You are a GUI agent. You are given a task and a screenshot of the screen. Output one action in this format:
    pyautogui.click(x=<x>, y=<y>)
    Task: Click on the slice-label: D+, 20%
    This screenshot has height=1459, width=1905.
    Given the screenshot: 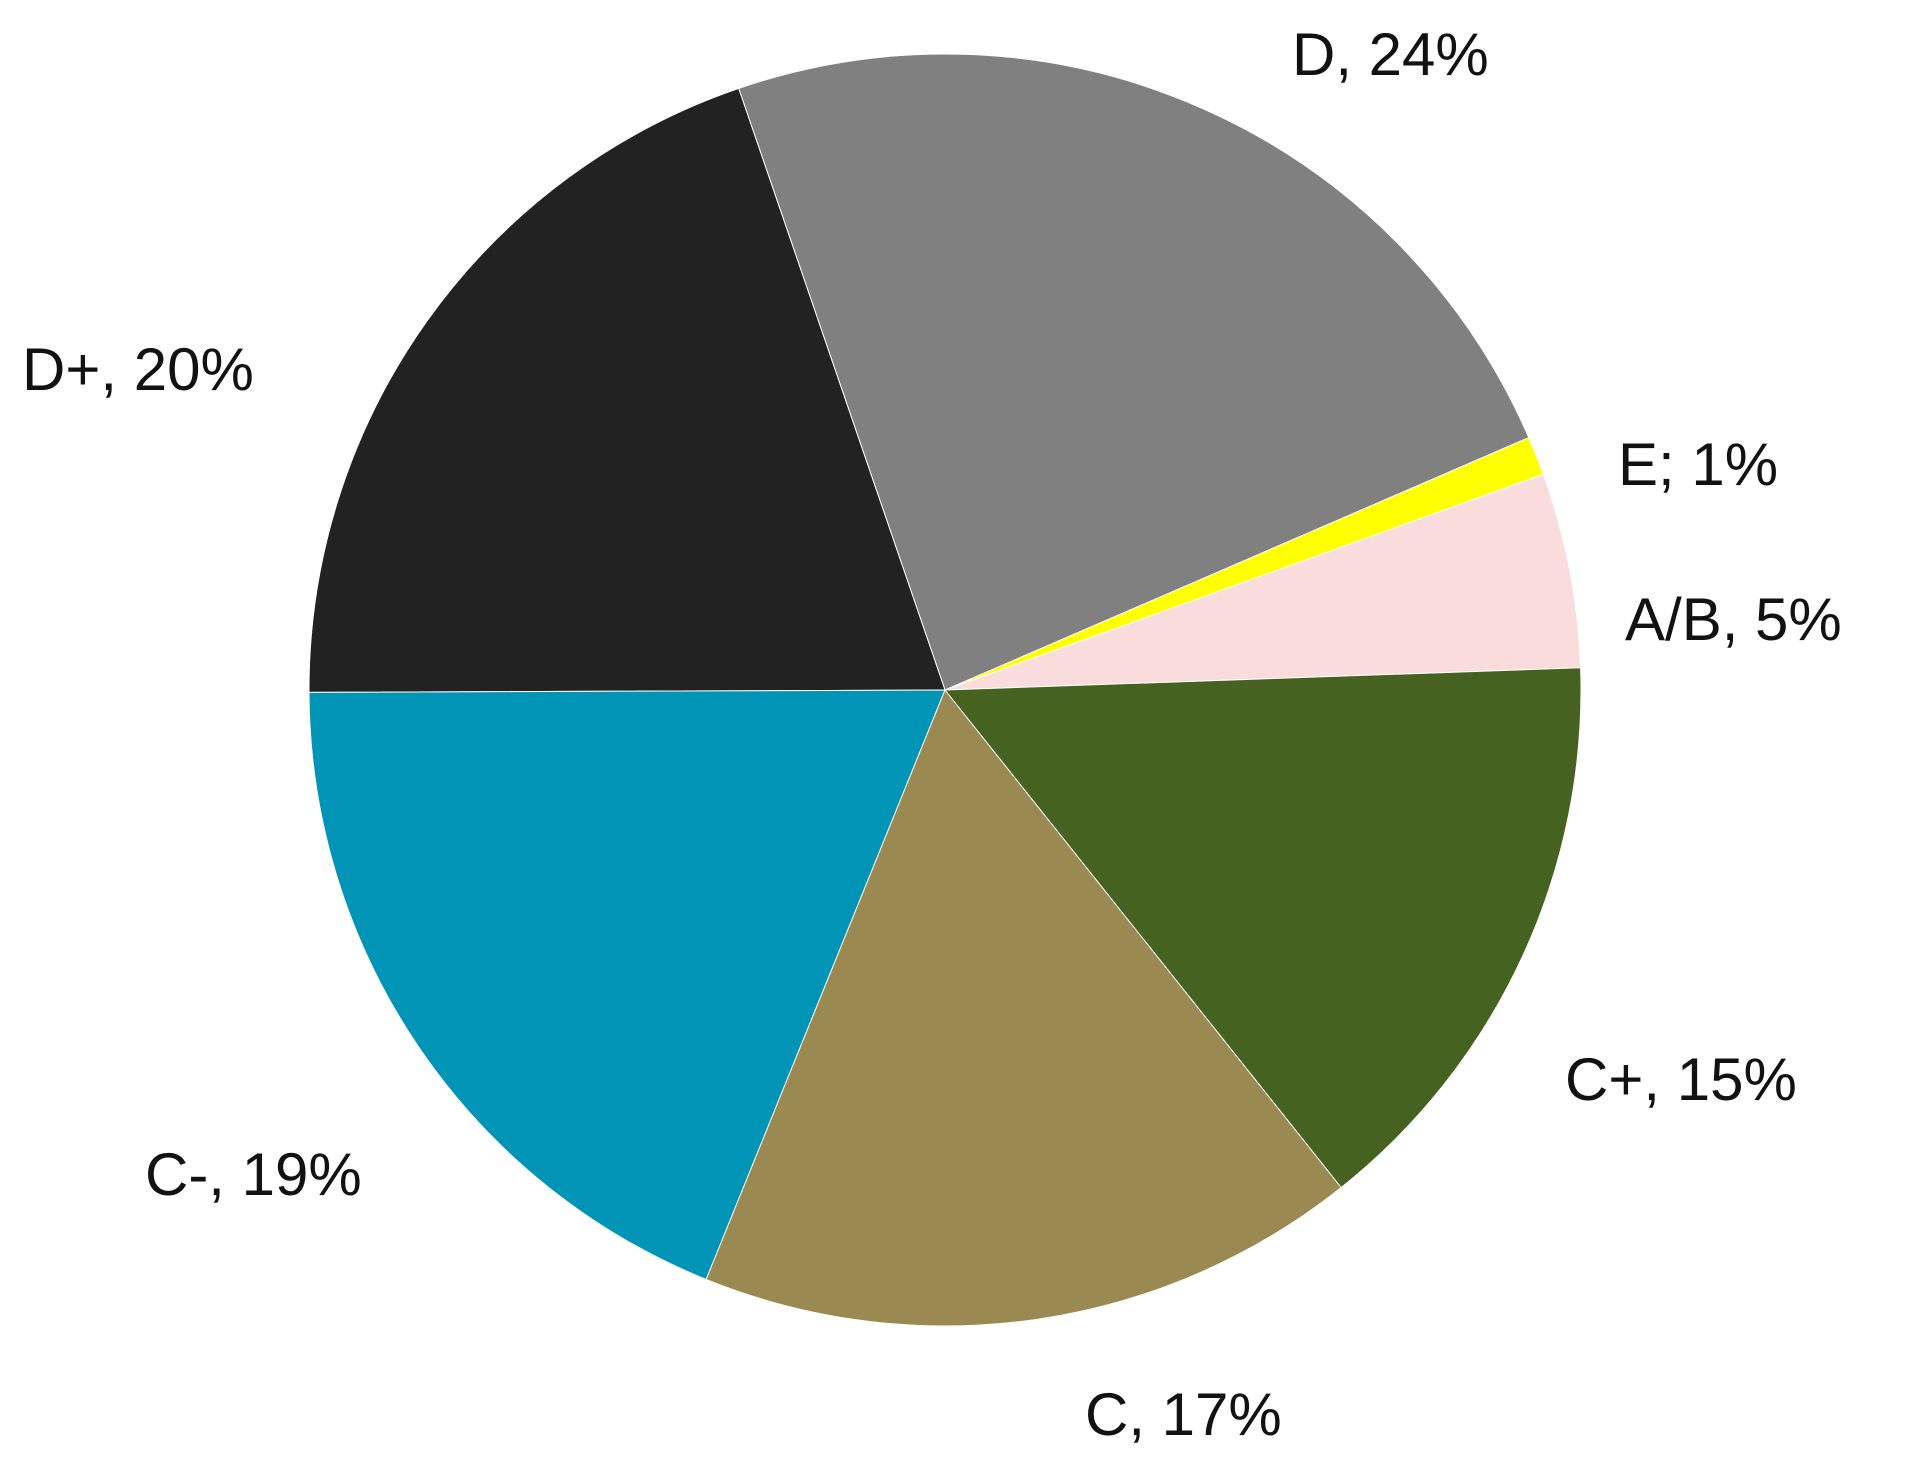 What is the action you would take?
    pyautogui.click(x=138, y=369)
    